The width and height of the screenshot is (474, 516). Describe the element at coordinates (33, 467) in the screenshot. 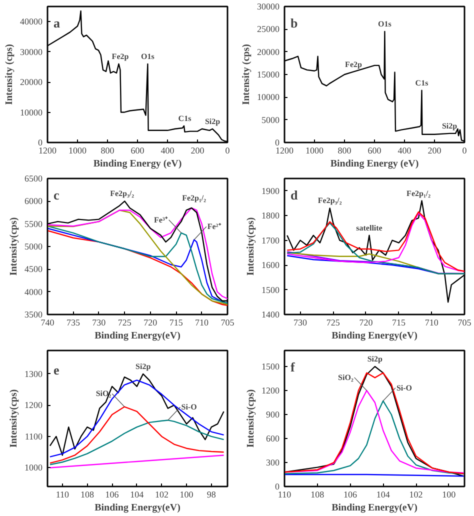

I see `y-tick-label: 1000` at that location.